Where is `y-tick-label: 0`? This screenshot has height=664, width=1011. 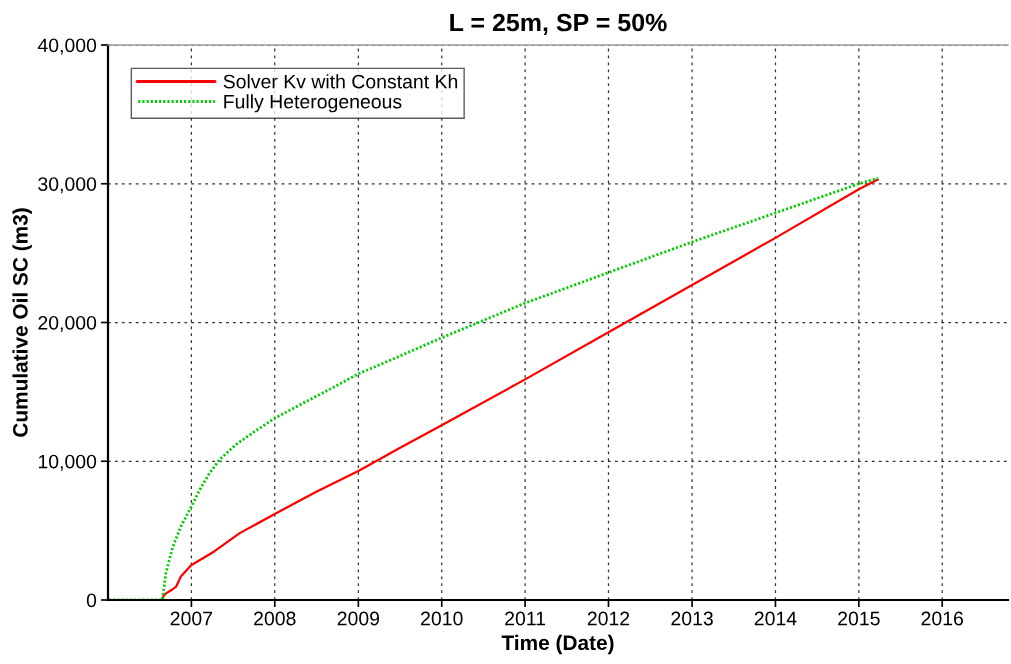
y-tick-label: 0 is located at coordinates (91, 600).